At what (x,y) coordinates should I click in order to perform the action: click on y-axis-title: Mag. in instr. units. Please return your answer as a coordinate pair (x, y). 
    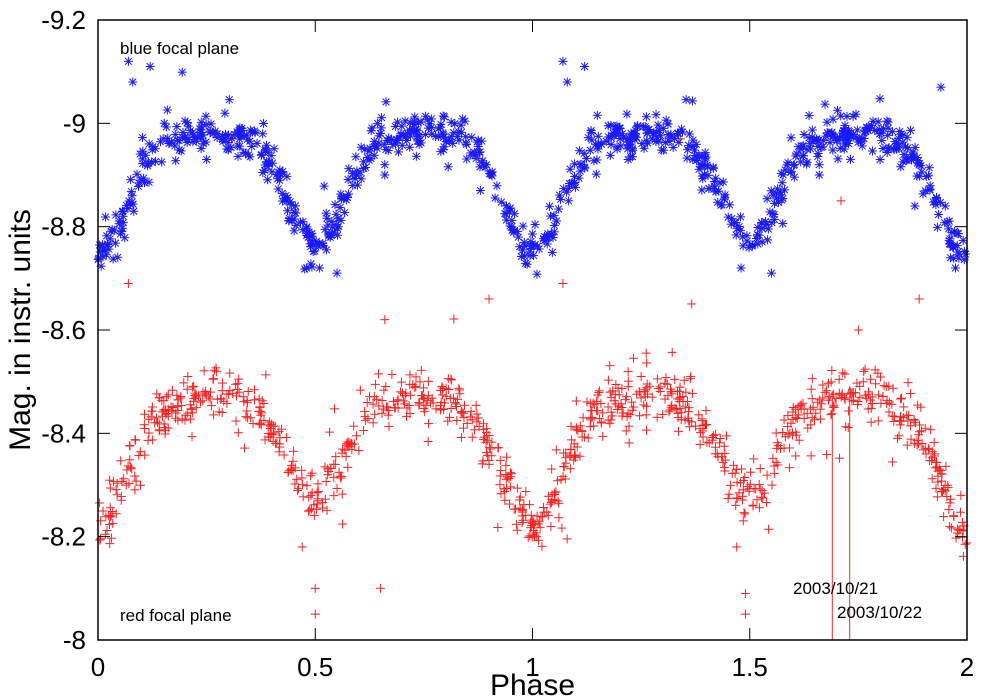
    Looking at the image, I should click on (20, 330).